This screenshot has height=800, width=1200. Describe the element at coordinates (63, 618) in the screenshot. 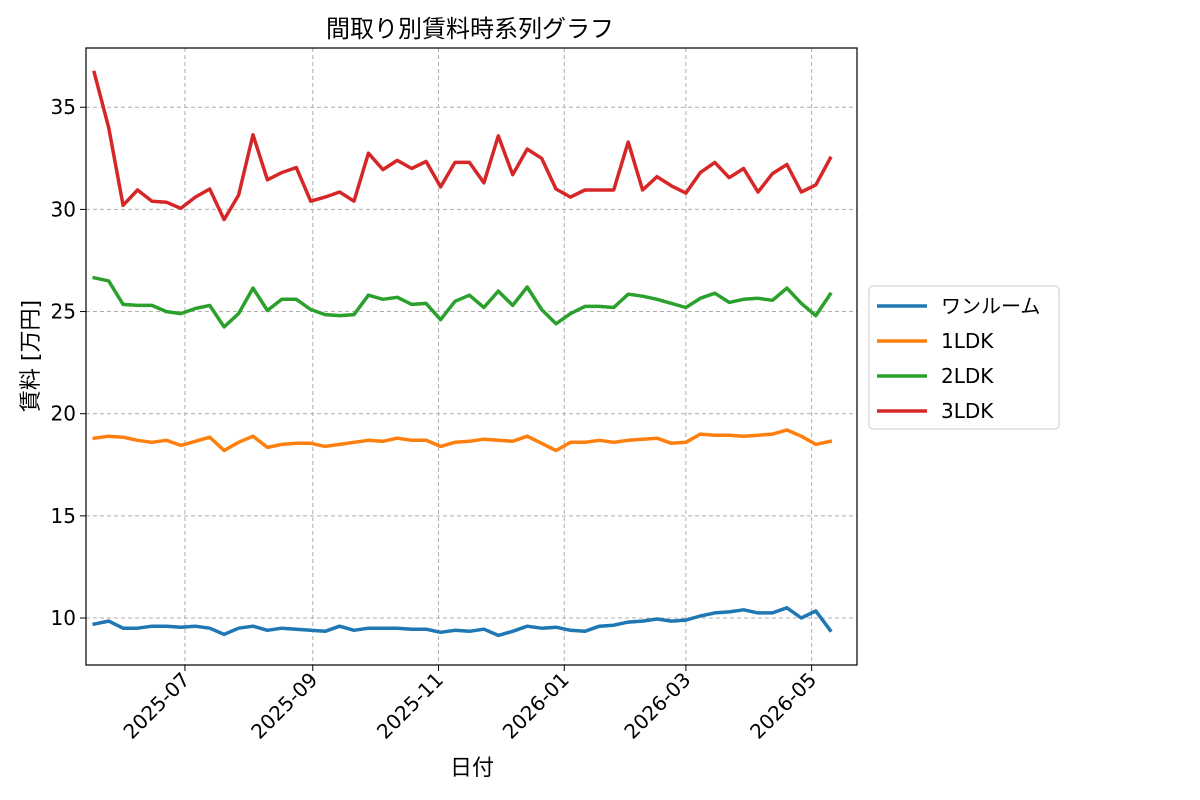

I see `y-tick-label: 10` at that location.